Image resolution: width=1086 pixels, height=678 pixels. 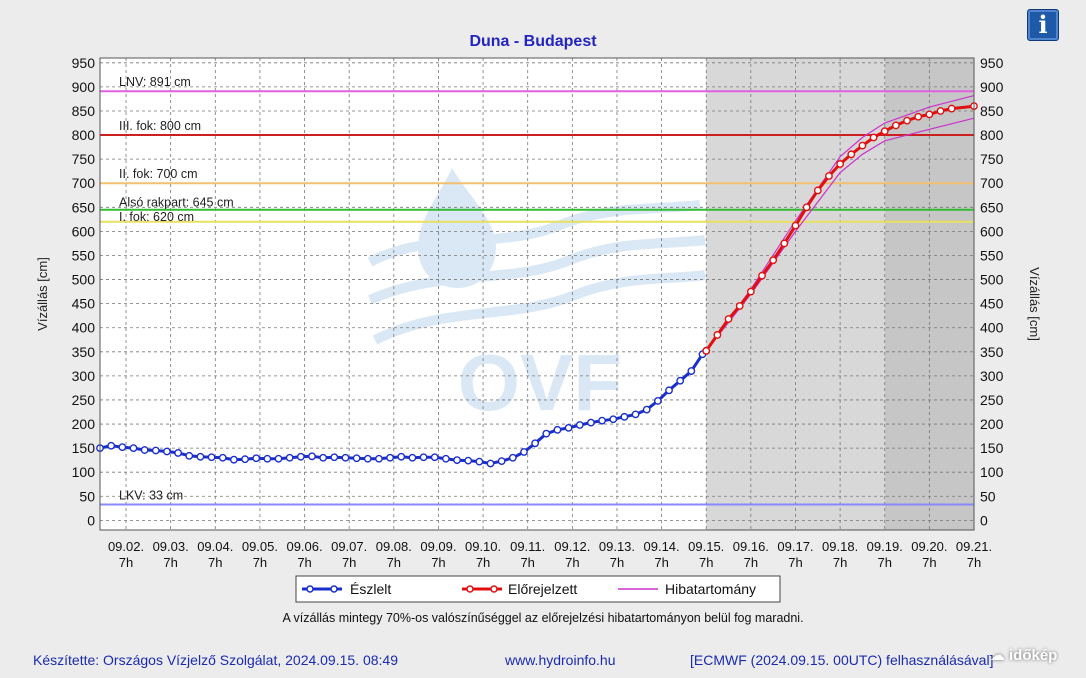 I want to click on info-icon: i, so click(x=1043, y=25).